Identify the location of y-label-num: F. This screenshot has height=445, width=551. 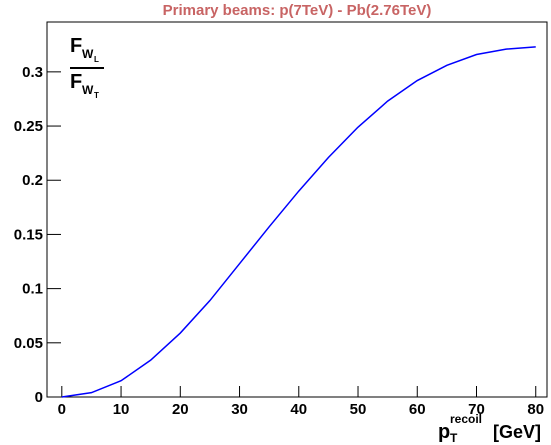
(76, 46).